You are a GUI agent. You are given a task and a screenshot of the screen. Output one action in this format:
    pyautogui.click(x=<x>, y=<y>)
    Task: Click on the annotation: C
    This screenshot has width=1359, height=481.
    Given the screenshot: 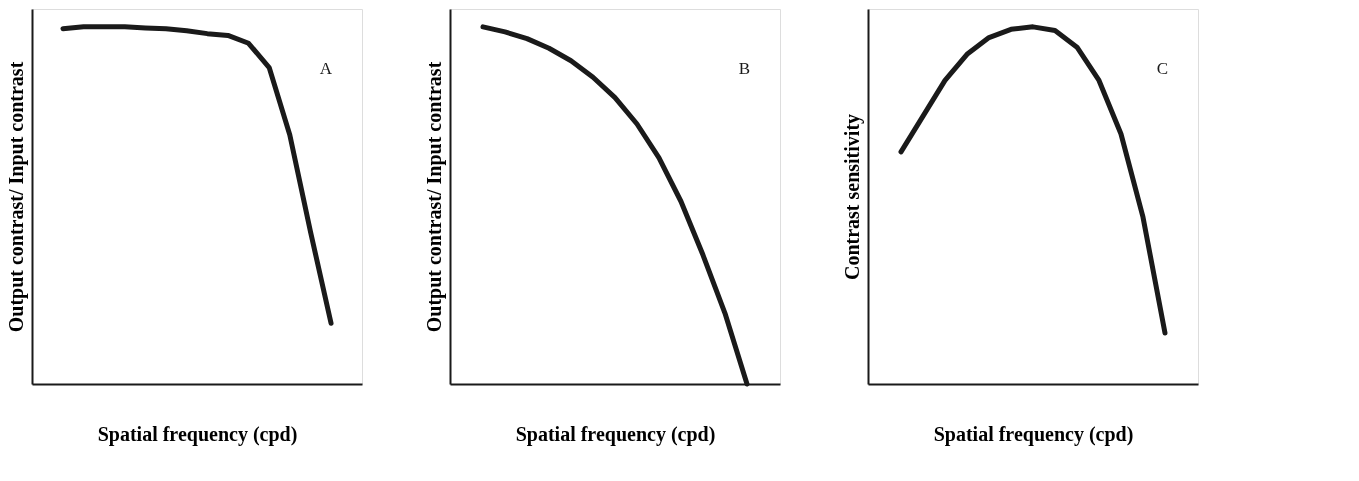 What is the action you would take?
    pyautogui.click(x=1162, y=68)
    